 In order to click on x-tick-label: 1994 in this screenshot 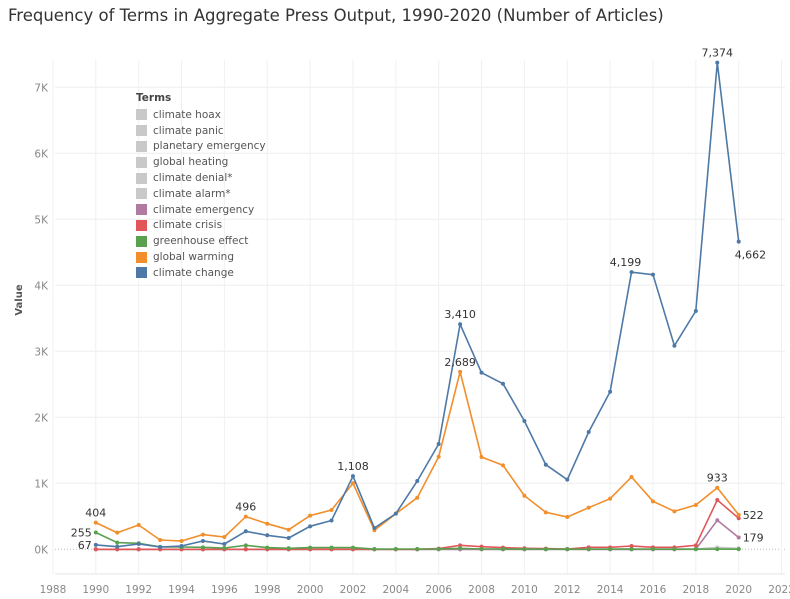, I will do `click(181, 590)`.